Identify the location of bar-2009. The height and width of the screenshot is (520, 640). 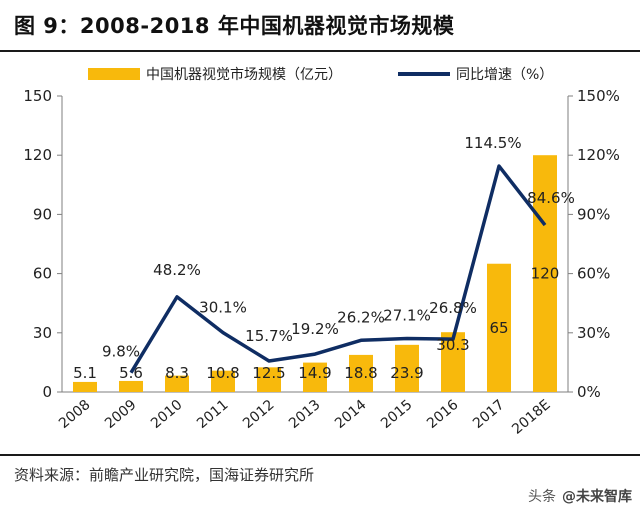
(131, 386).